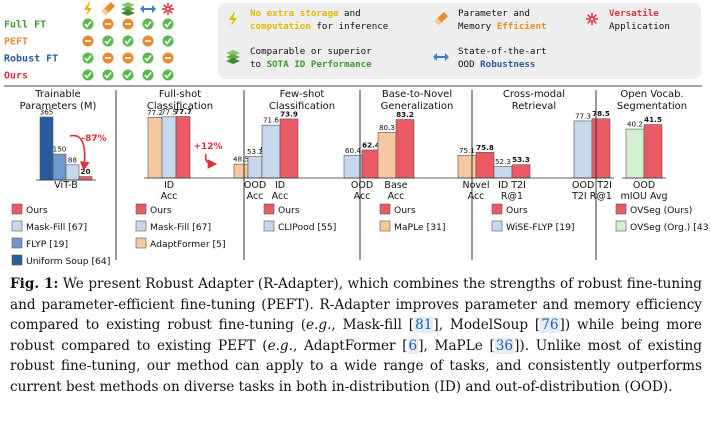 This screenshot has width=710, height=434. What do you see at coordinates (154, 9) in the screenshot?
I see `arrow-right` at bounding box center [154, 9].